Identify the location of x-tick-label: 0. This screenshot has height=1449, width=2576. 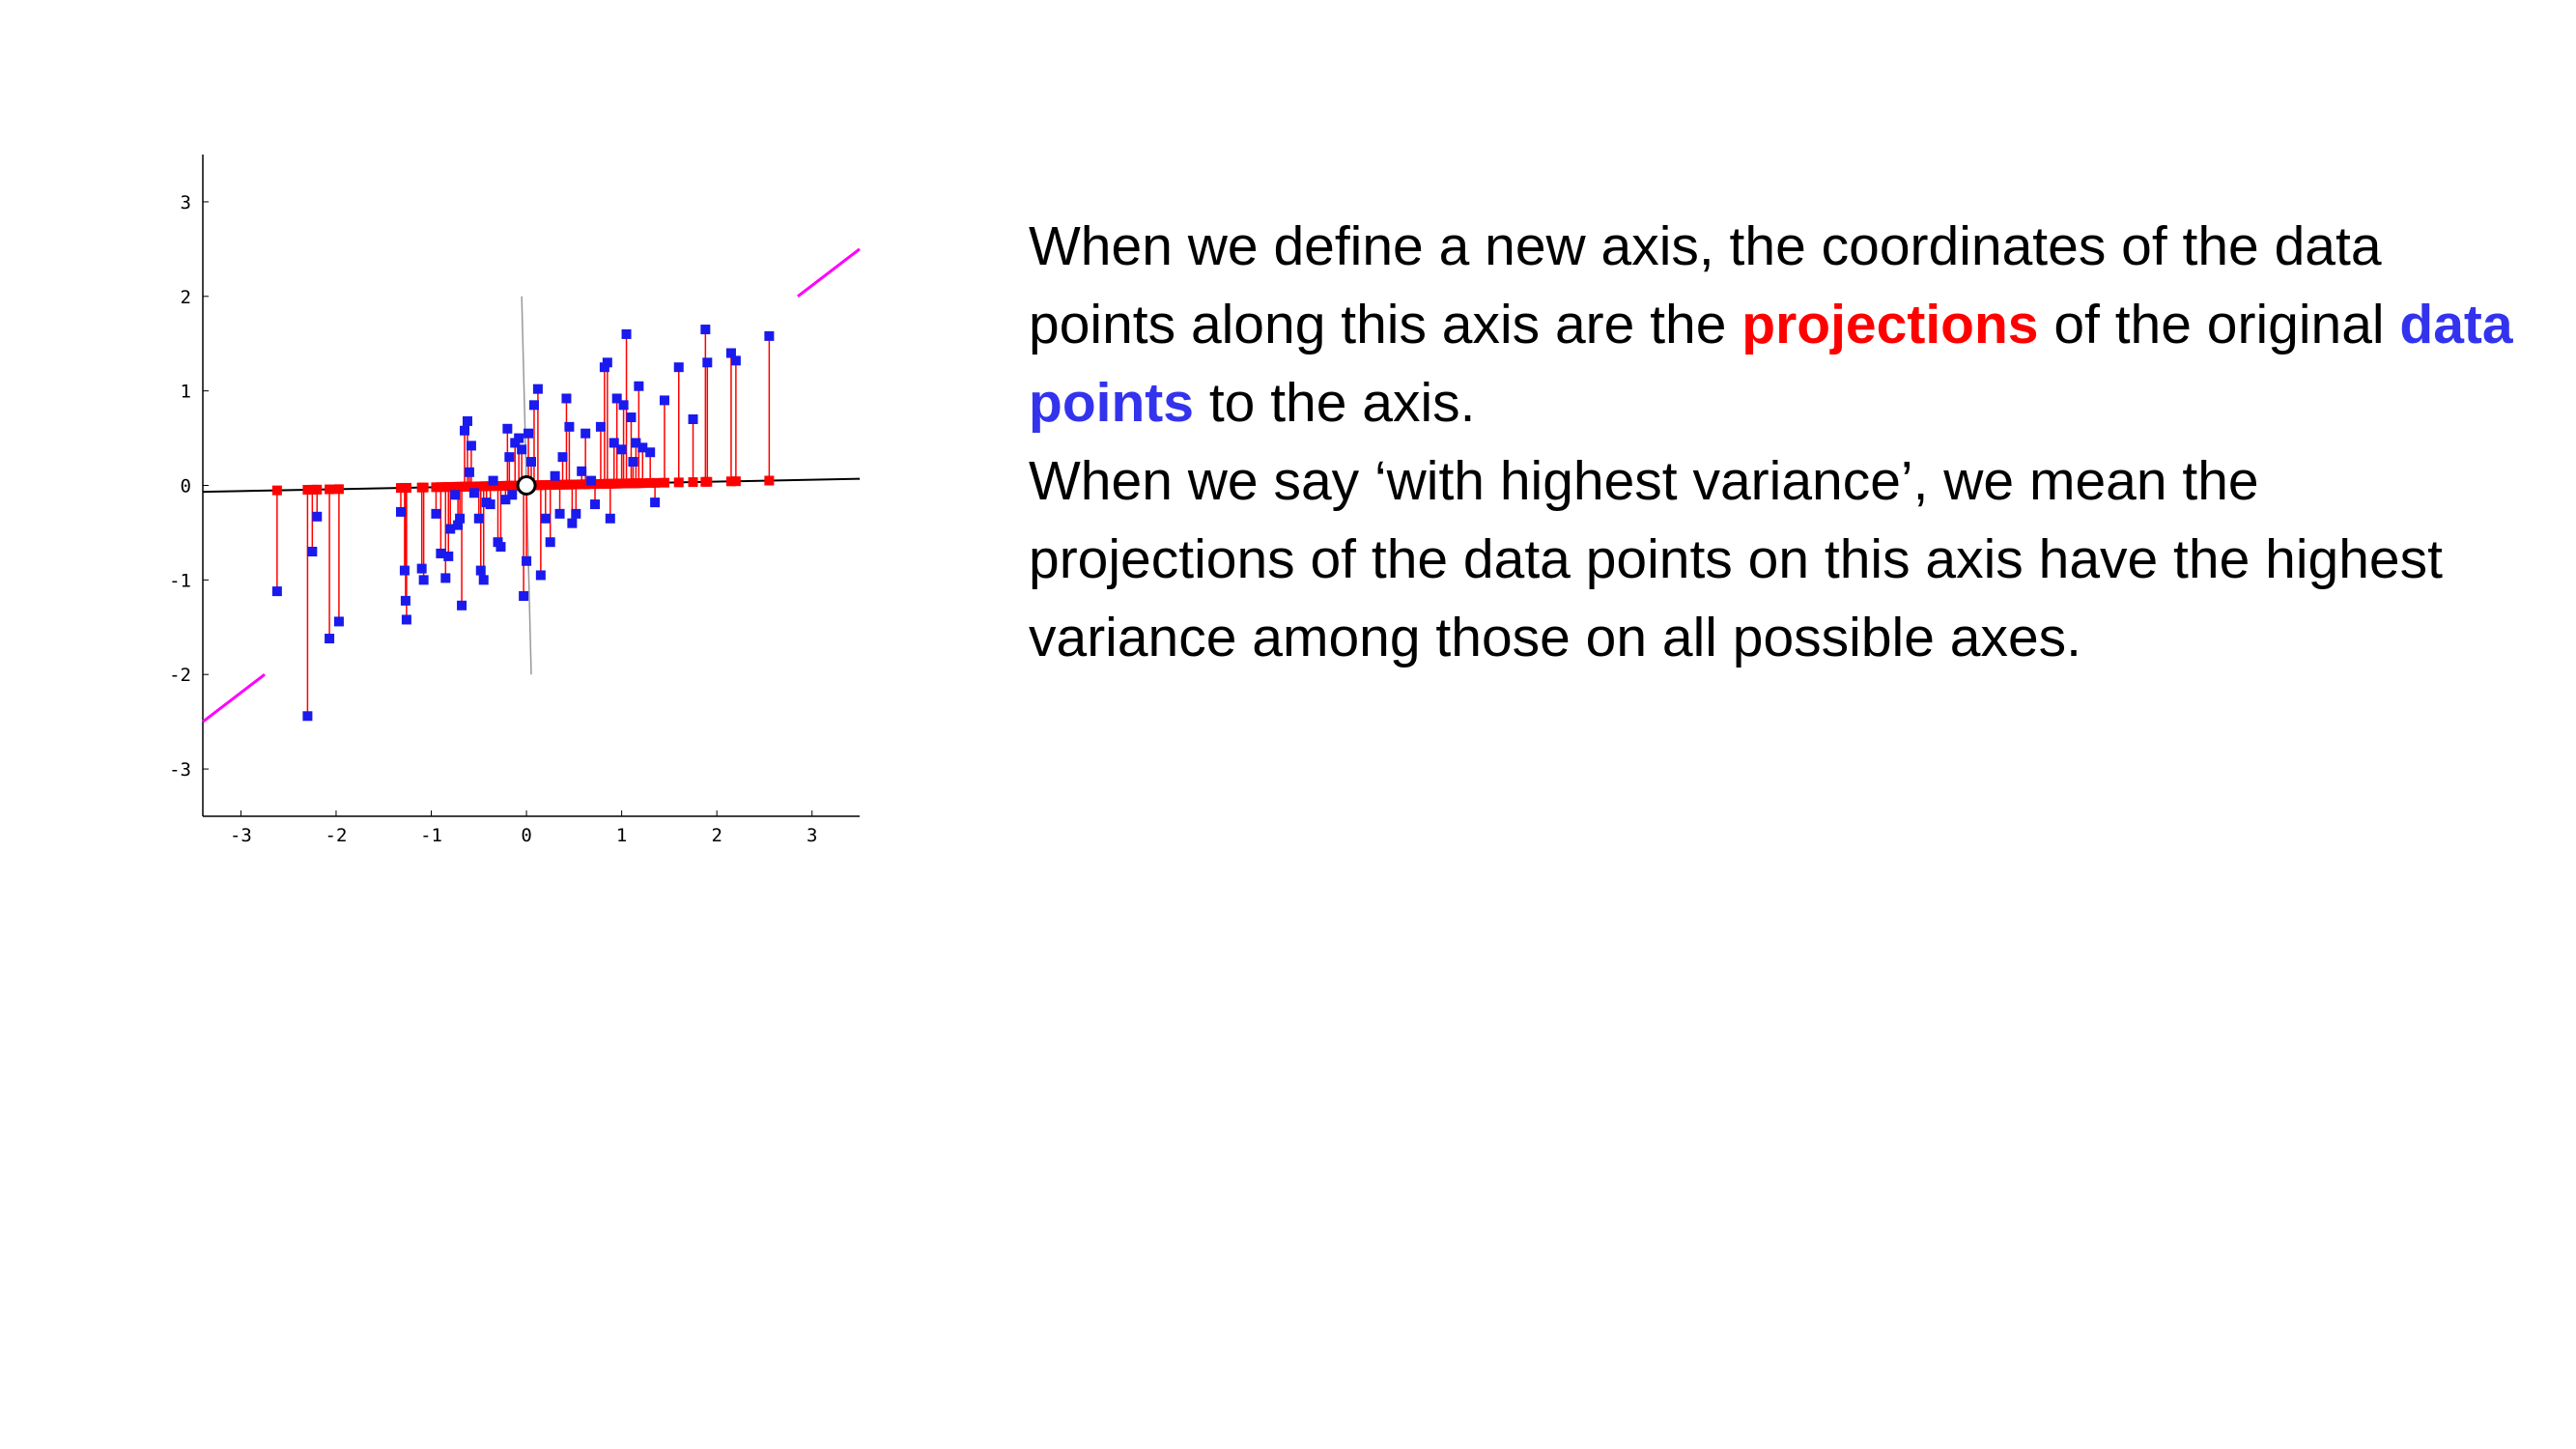
(526, 835).